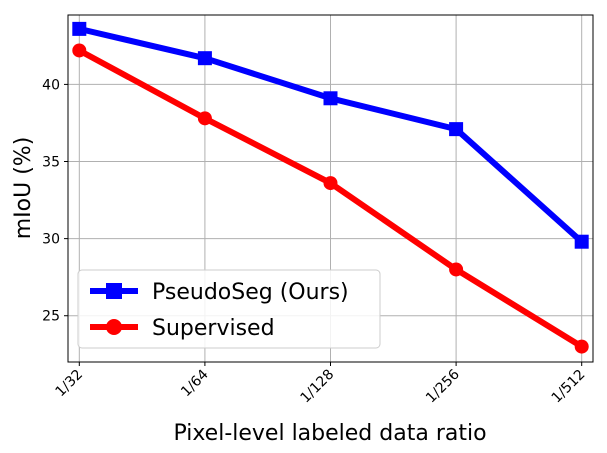 This screenshot has height=453, width=607. What do you see at coordinates (23, 188) in the screenshot?
I see `y-axis-label: mIoU (%)` at bounding box center [23, 188].